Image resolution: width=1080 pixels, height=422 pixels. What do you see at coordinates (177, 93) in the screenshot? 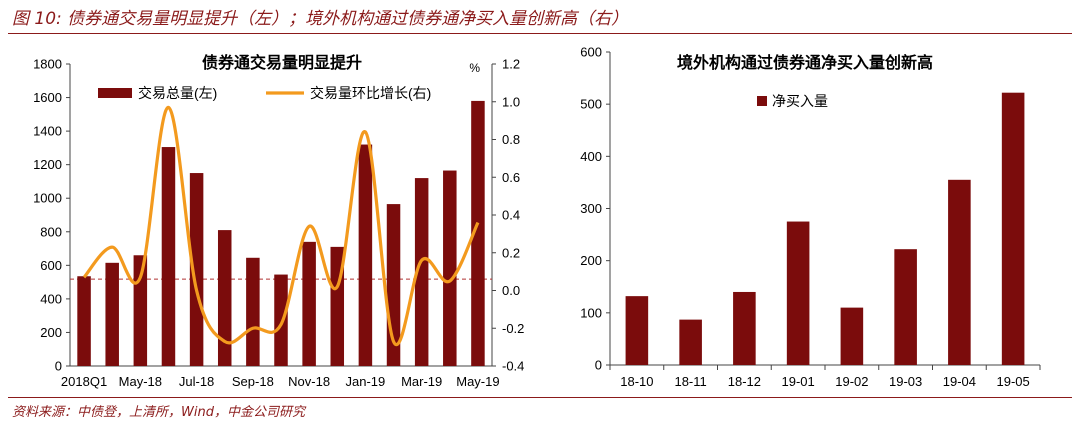
I see `legend-label-bar: 交易总量(左)` at bounding box center [177, 93].